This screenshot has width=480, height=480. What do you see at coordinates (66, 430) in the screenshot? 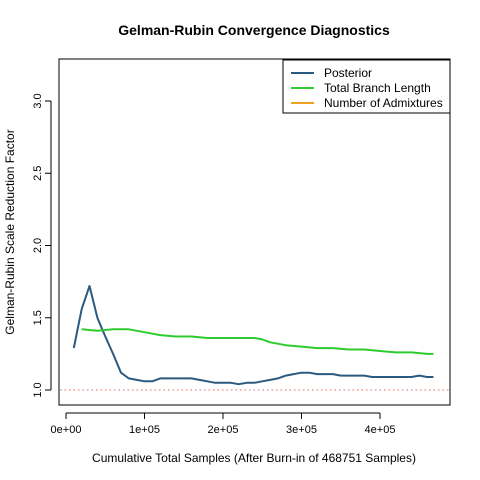
I see `x-tick-label: 0e+00` at bounding box center [66, 430].